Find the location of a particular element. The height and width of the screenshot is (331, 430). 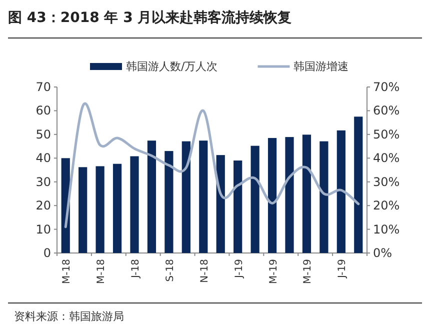

y-tick-label: 10 is located at coordinates (43, 229).